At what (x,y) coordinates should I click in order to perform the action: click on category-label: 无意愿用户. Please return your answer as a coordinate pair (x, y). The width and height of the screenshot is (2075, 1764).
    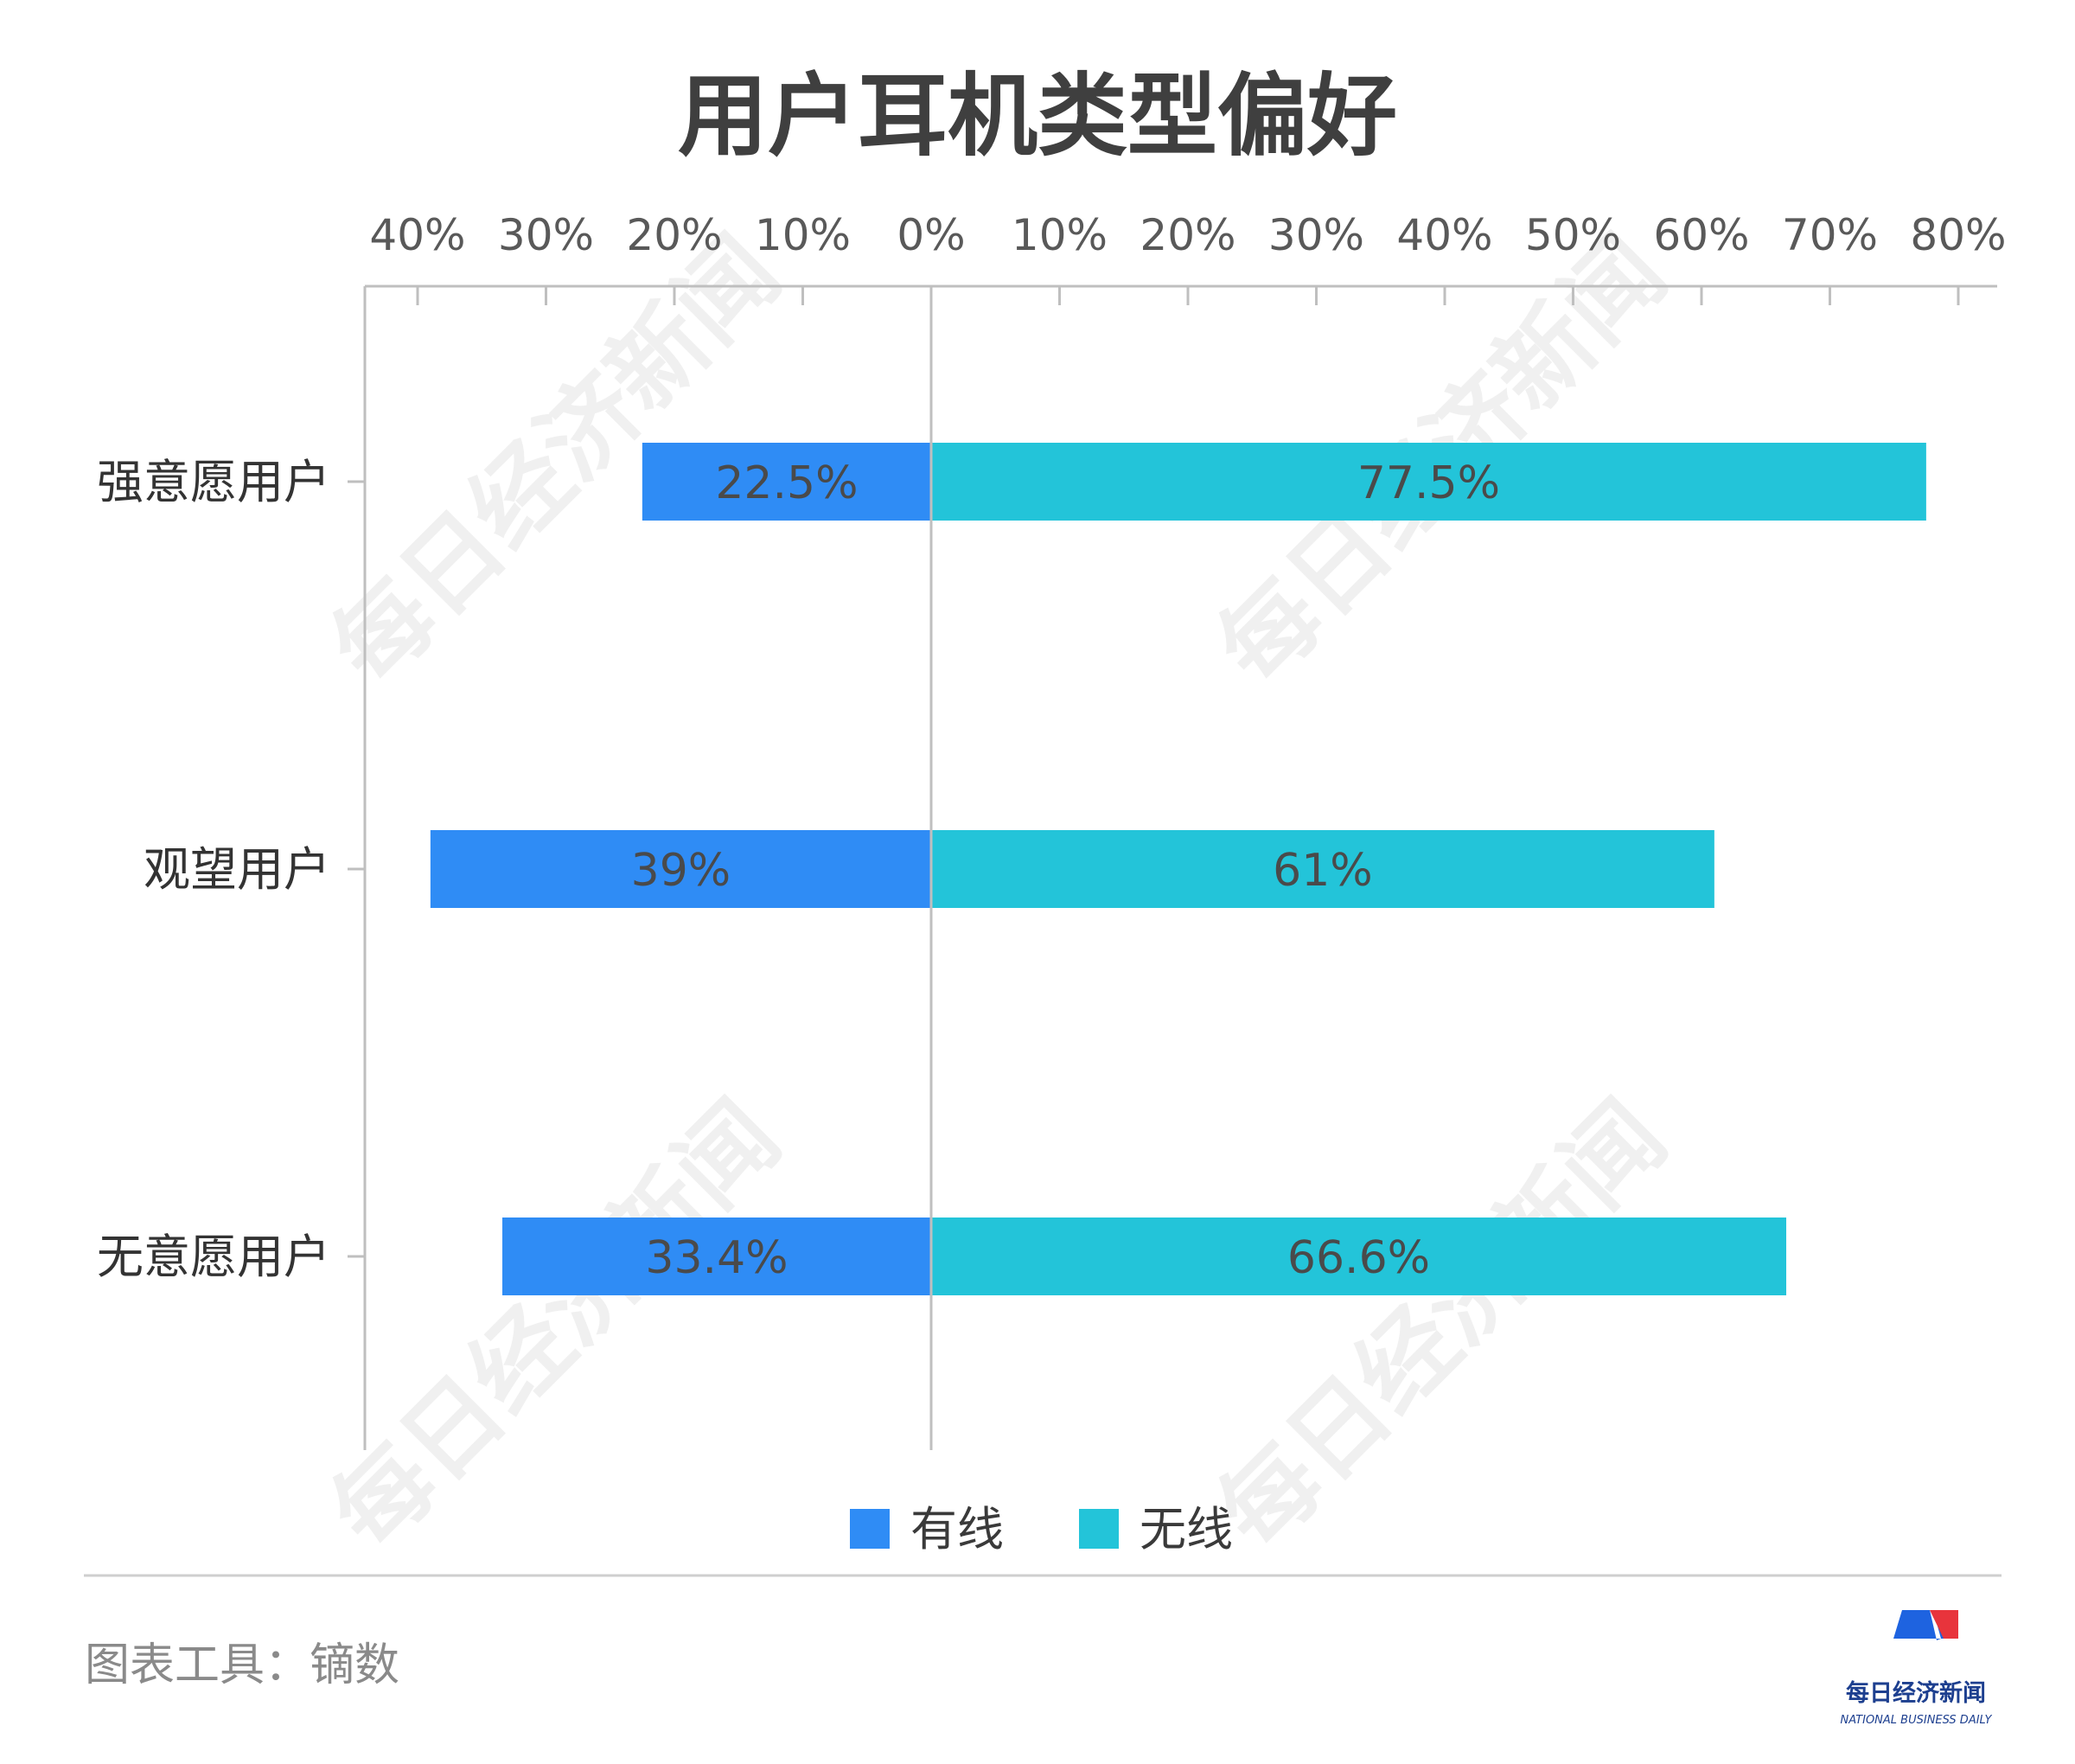
    Looking at the image, I should click on (213, 1257).